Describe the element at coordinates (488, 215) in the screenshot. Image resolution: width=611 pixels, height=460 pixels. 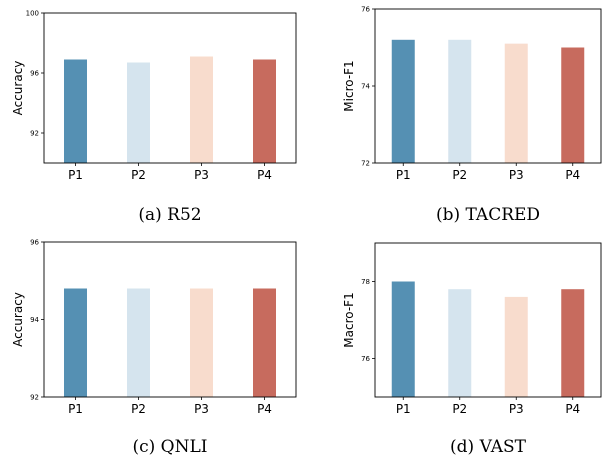
I see `panel-caption: (b) TACRED` at that location.